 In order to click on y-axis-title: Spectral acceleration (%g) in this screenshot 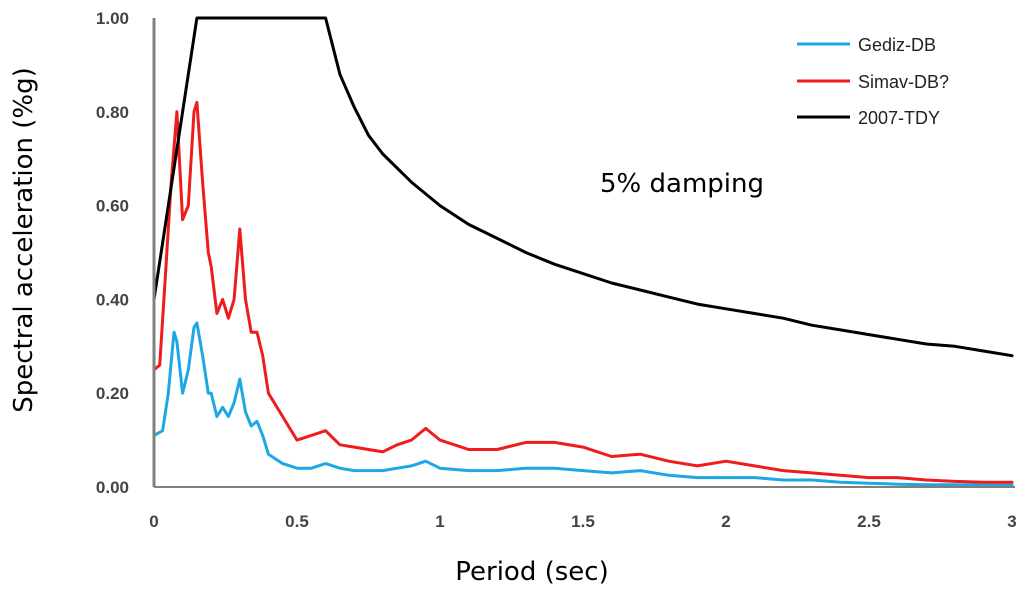, I will do `click(24, 240)`.